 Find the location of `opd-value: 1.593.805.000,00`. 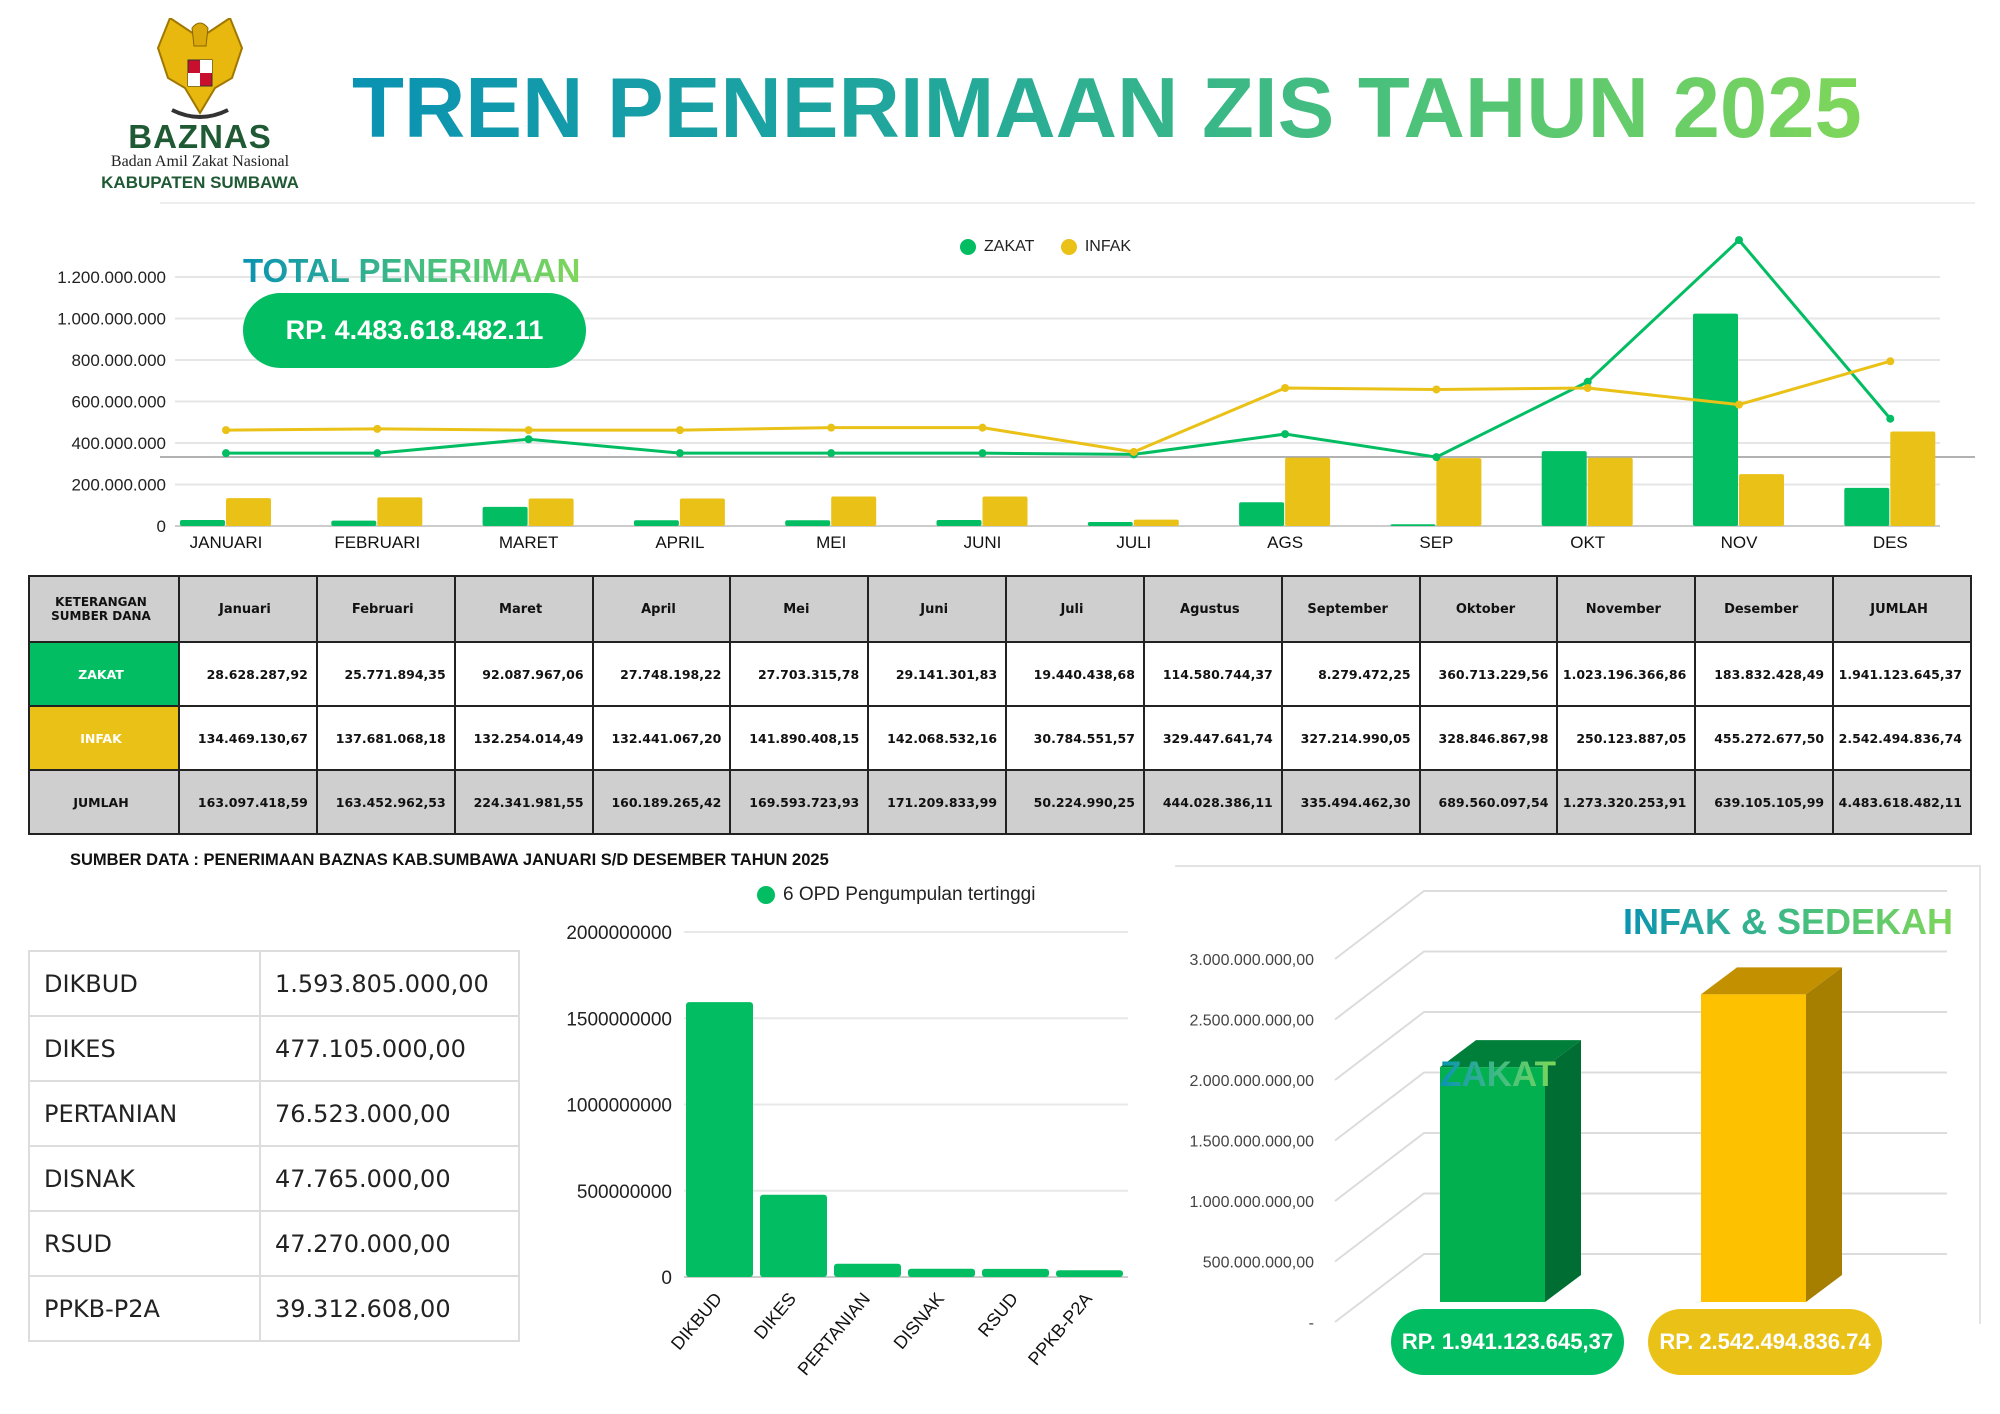

opd-value: 1.593.805.000,00 is located at coordinates (389, 983).